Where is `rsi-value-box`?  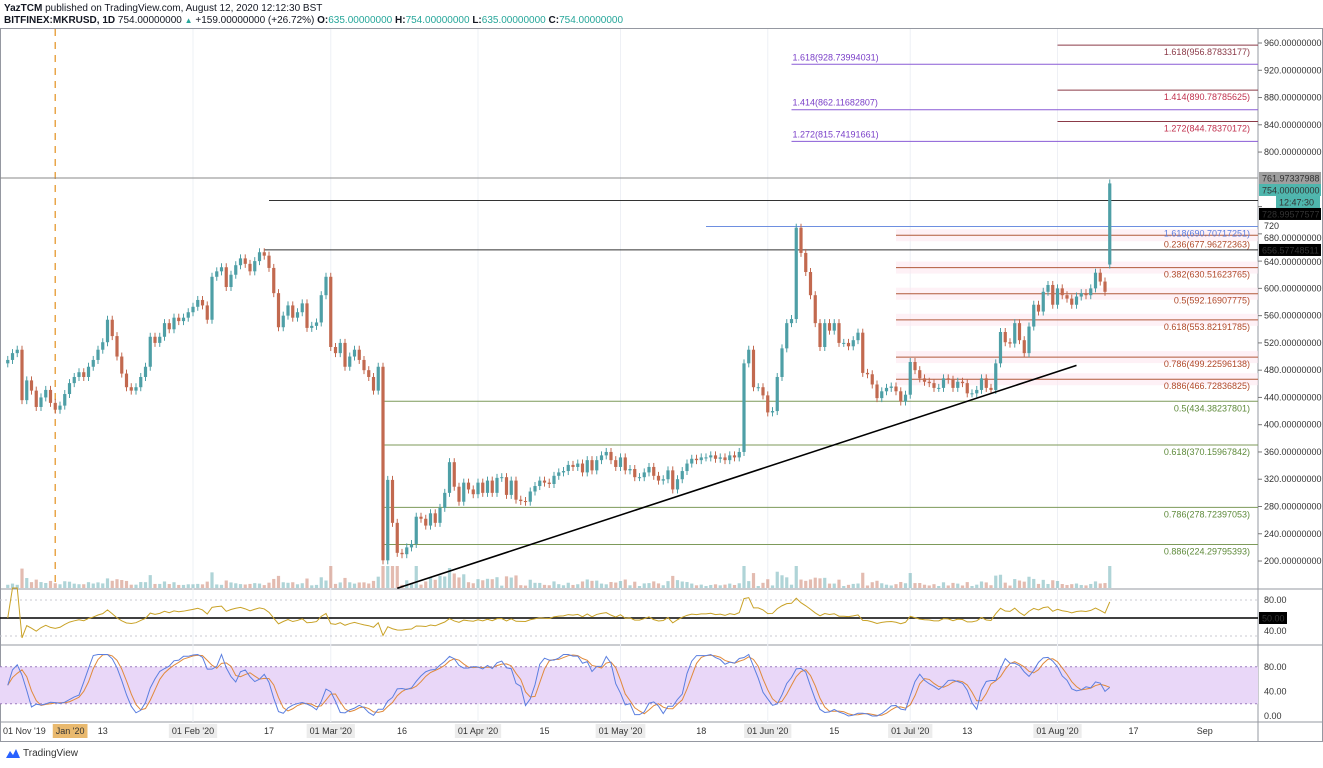
rsi-value-box is located at coordinates (1273, 618).